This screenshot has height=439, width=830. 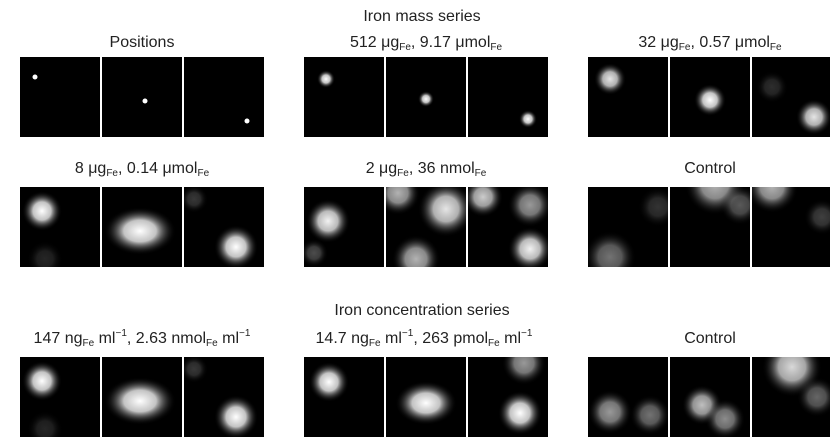 I want to click on panel-positions, so click(x=142, y=97).